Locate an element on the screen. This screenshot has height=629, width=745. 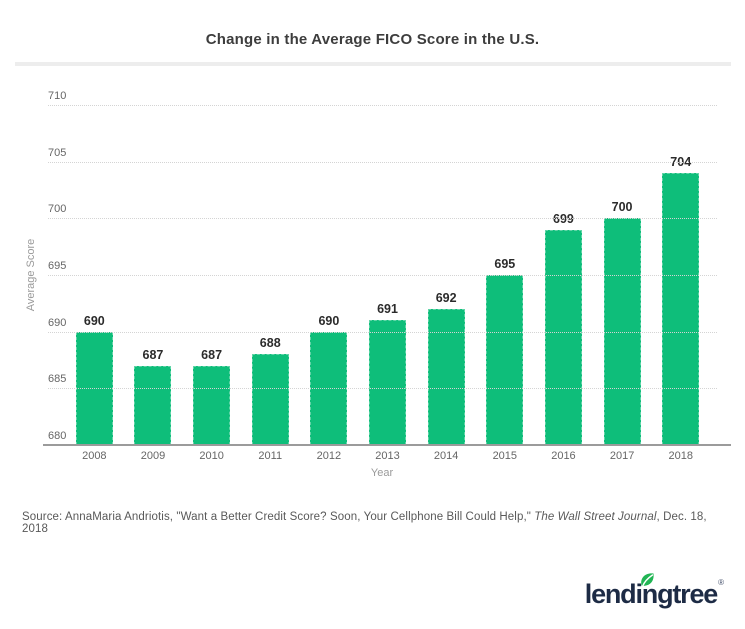
lendingtree-logo: lendingtree® is located at coordinates (654, 595).